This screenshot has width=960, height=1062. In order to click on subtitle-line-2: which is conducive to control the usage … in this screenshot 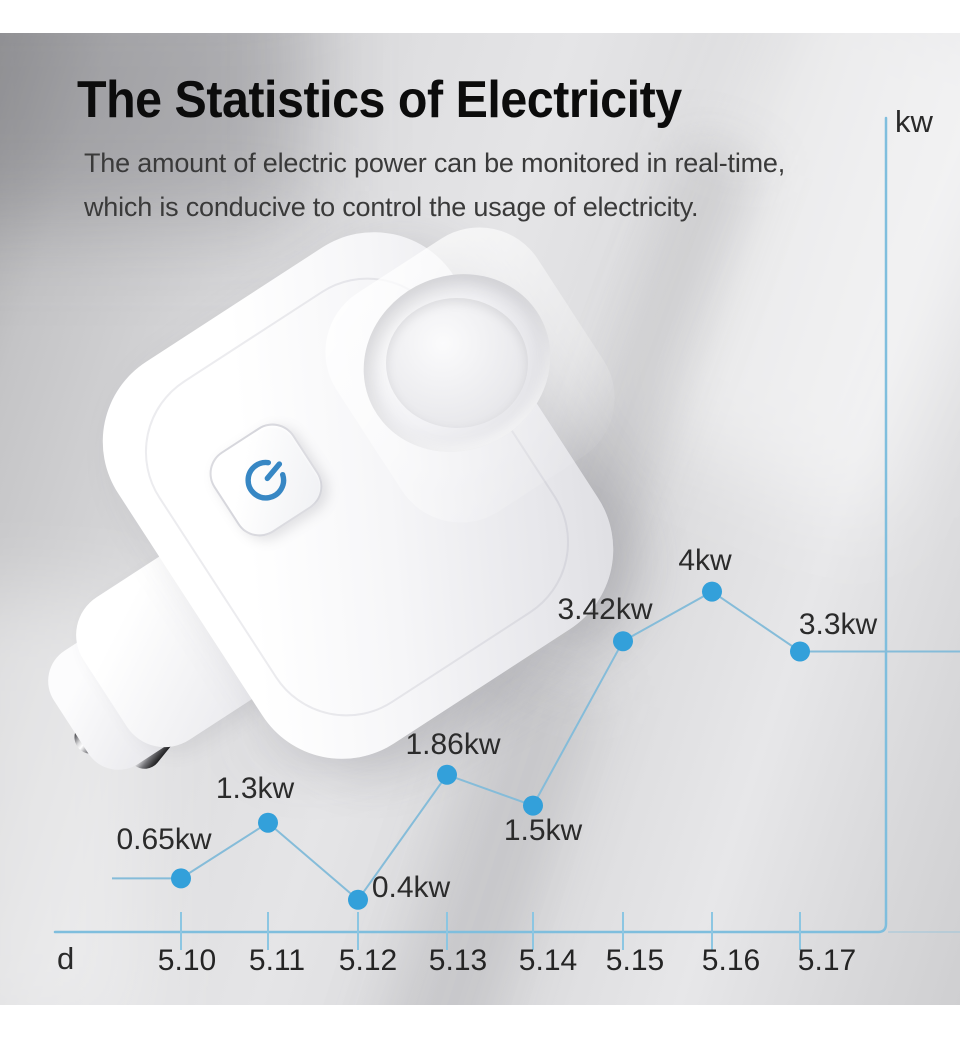, I will do `click(391, 207)`.